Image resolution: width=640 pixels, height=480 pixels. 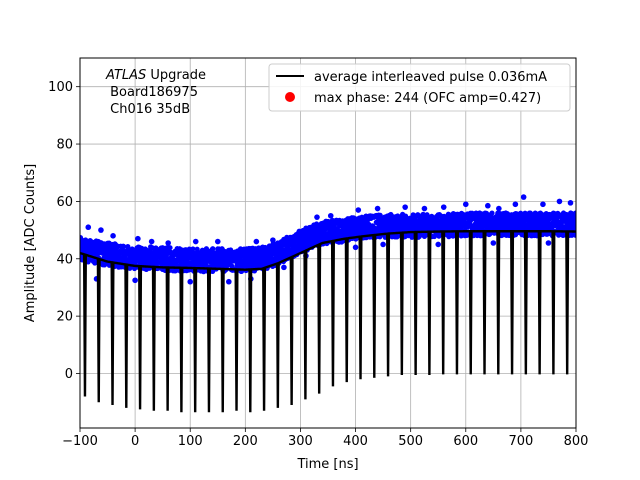 What do you see at coordinates (135, 441) in the screenshot?
I see `x-tick-label: 0` at bounding box center [135, 441].